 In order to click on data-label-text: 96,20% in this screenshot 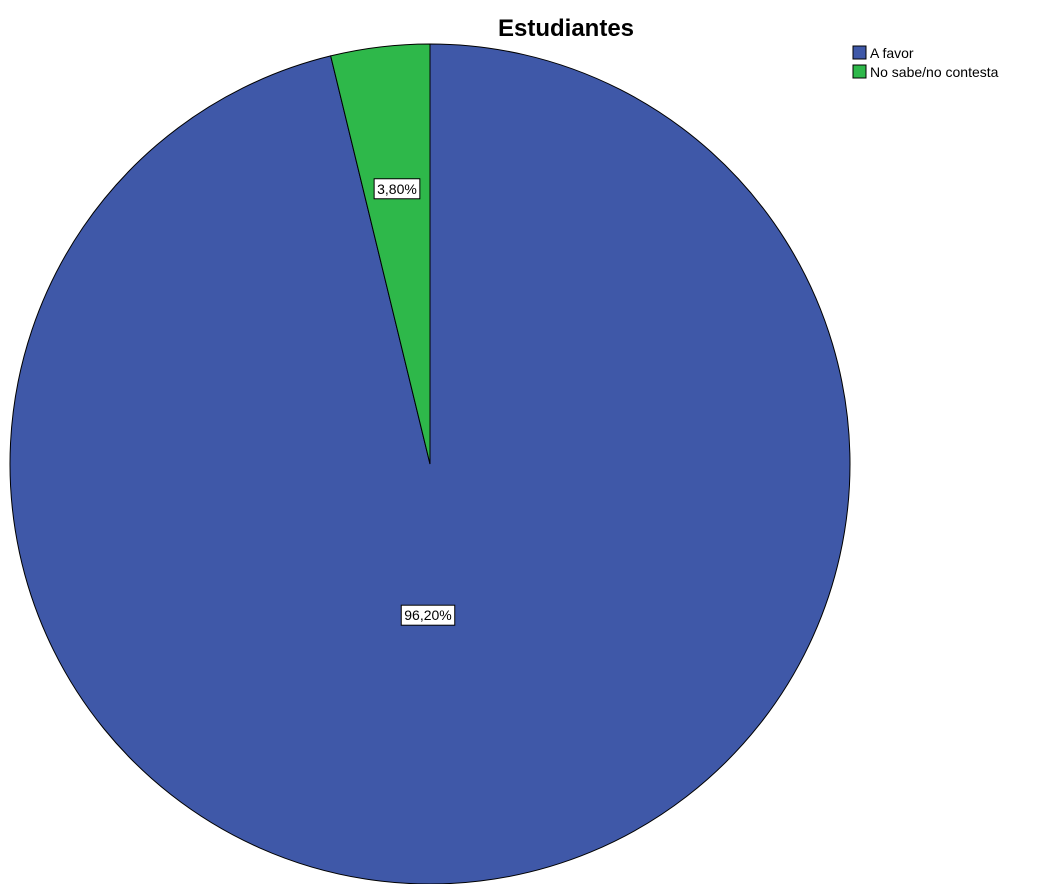, I will do `click(427, 615)`.